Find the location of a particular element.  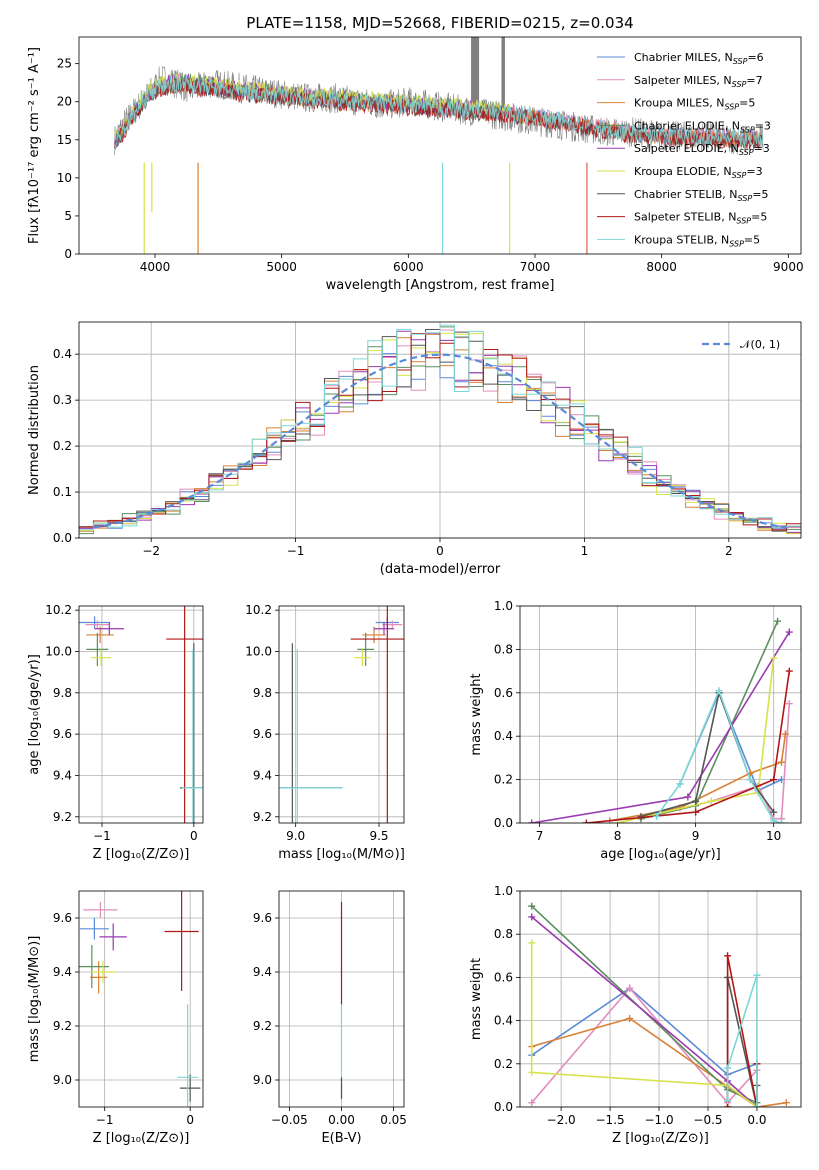

x-tick-label: −0.05 is located at coordinates (289, 1120).